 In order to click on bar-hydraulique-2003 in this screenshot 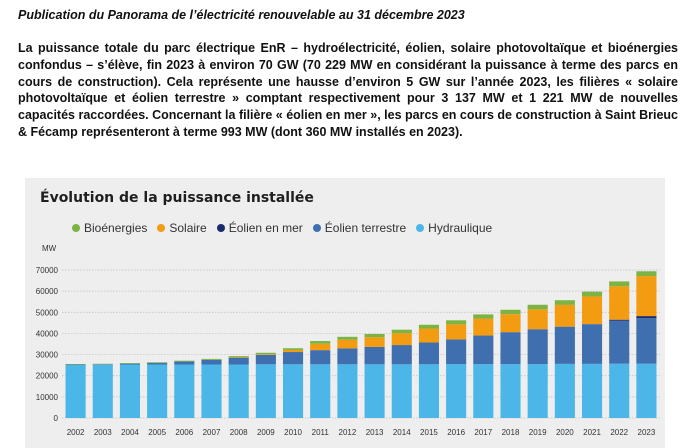, I will do `click(102, 391)`.